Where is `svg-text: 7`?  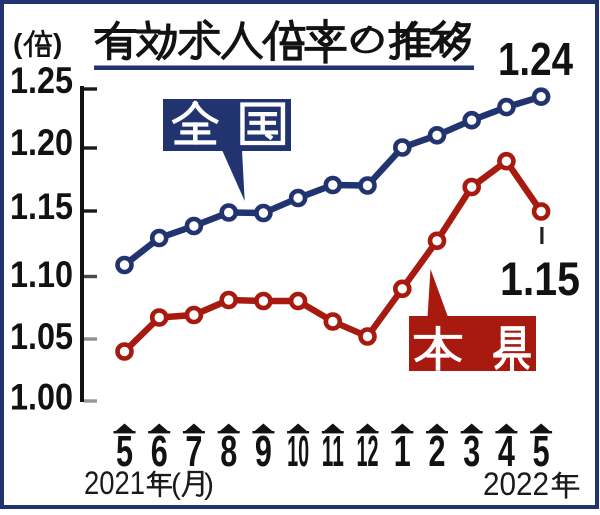 svg-text: 7 is located at coordinates (193, 451).